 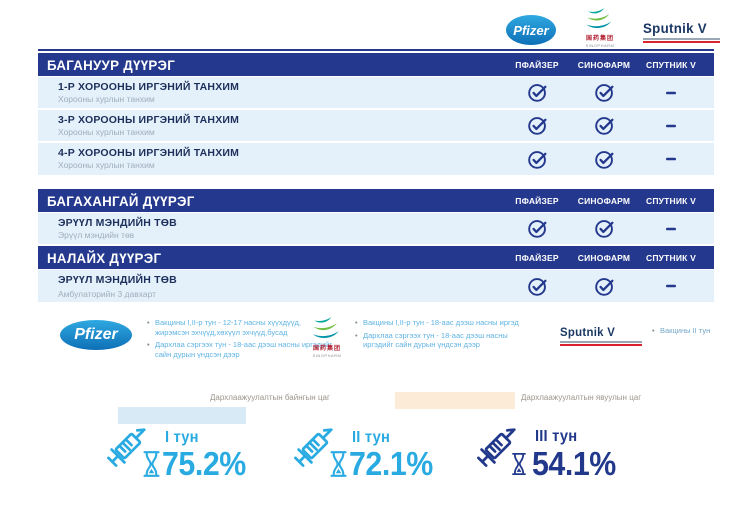 I want to click on site-subtitle: Эрүүл мэндийн төв, so click(x=96, y=235).